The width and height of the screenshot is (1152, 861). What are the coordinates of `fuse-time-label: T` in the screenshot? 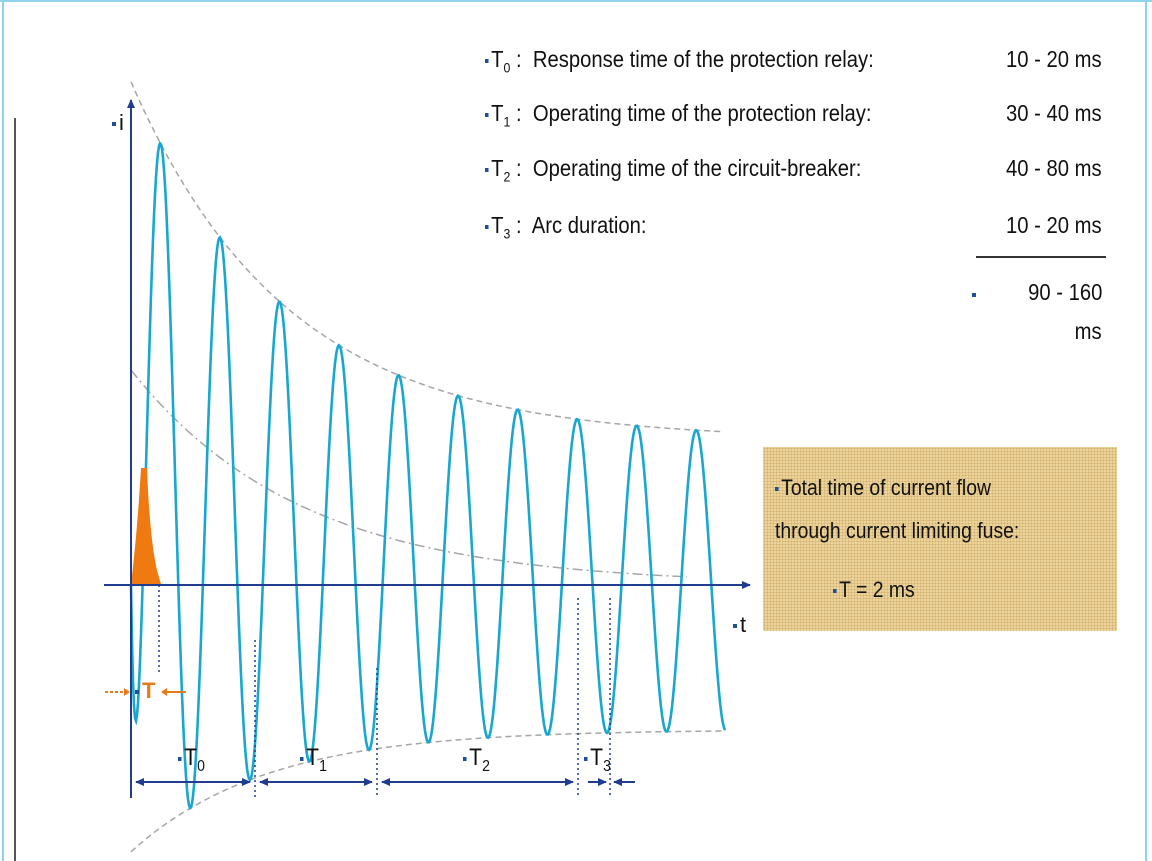 It's located at (145, 691).